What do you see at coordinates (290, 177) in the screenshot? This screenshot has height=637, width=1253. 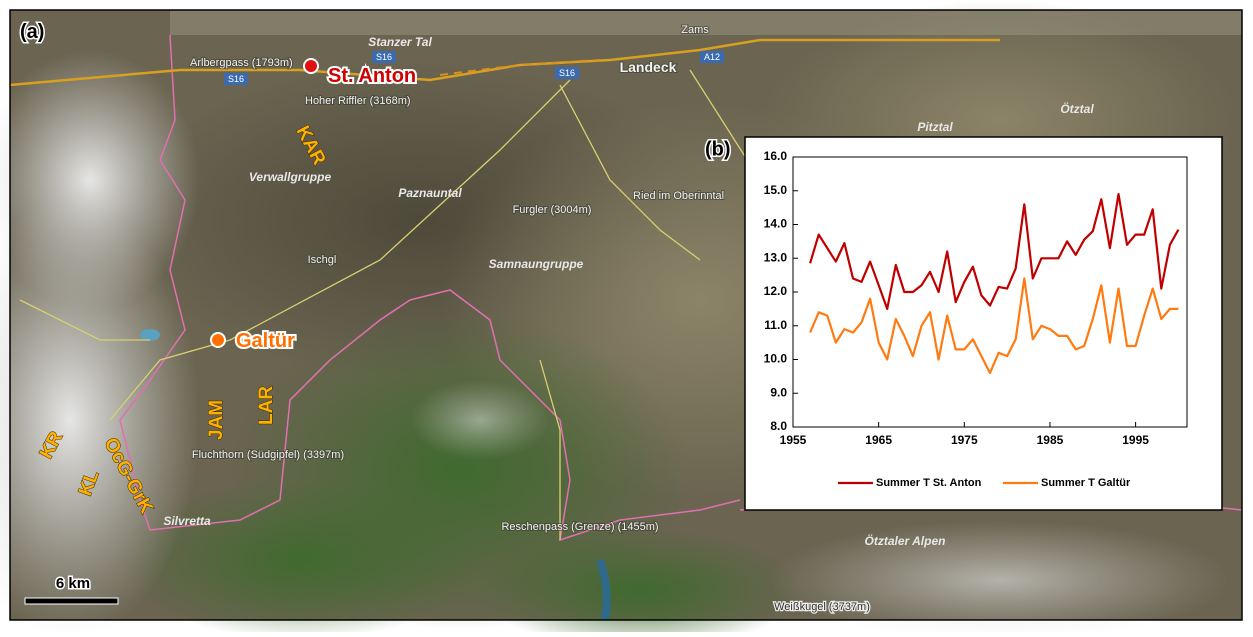 I see `place-label: Verwallgruppe` at bounding box center [290, 177].